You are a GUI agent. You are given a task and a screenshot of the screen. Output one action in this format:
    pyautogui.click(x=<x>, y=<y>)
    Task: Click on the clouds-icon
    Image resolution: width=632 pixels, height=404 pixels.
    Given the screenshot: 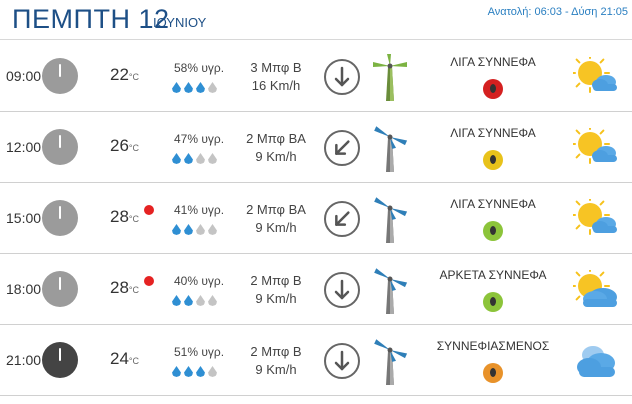 What is the action you would take?
    pyautogui.click(x=596, y=361)
    